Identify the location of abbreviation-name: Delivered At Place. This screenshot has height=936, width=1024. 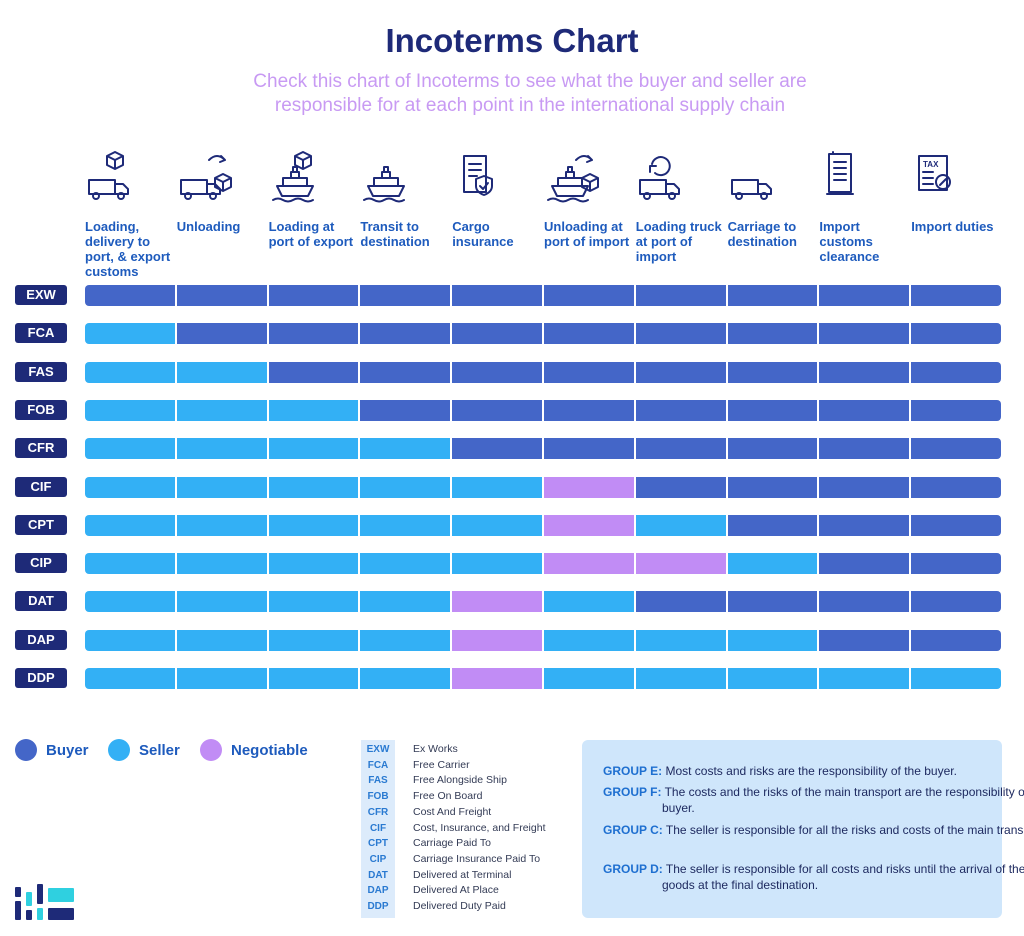
(456, 890).